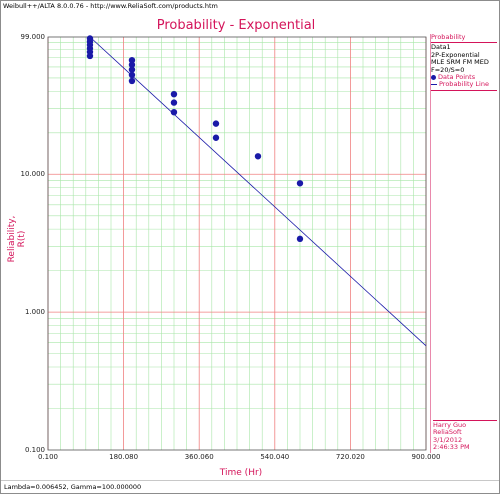 This screenshot has width=500, height=495. I want to click on user-name: Harry Guo, so click(450, 425).